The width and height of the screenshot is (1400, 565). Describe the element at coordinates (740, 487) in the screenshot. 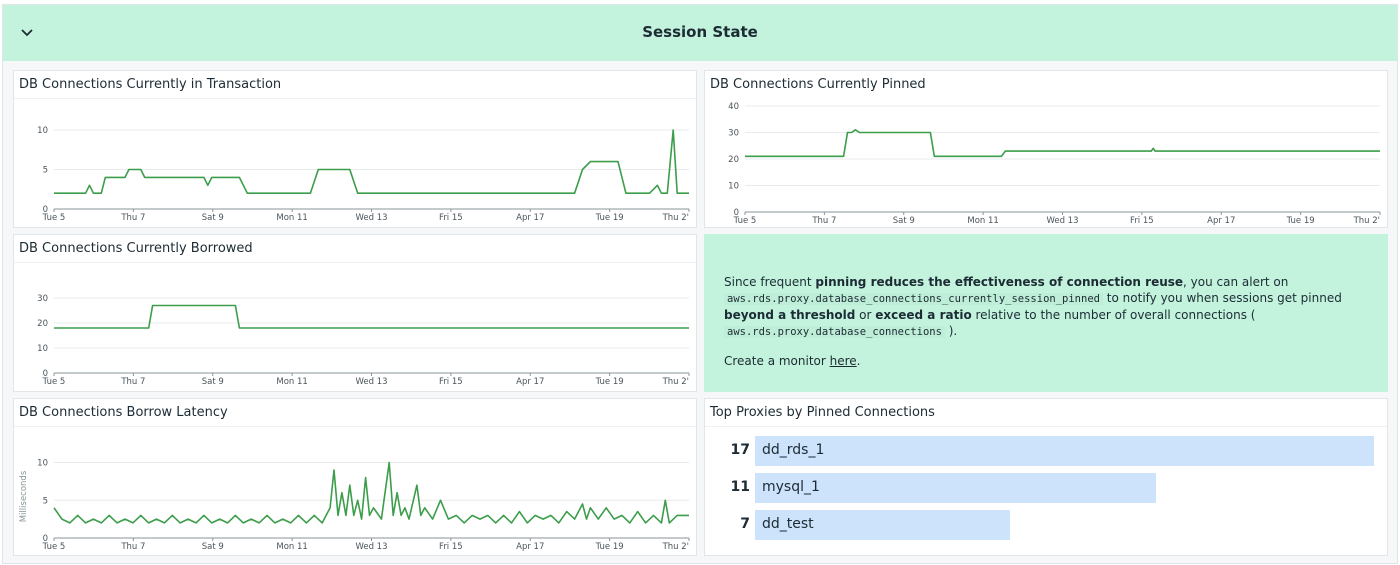

I see `toplist-value: 11` at that location.